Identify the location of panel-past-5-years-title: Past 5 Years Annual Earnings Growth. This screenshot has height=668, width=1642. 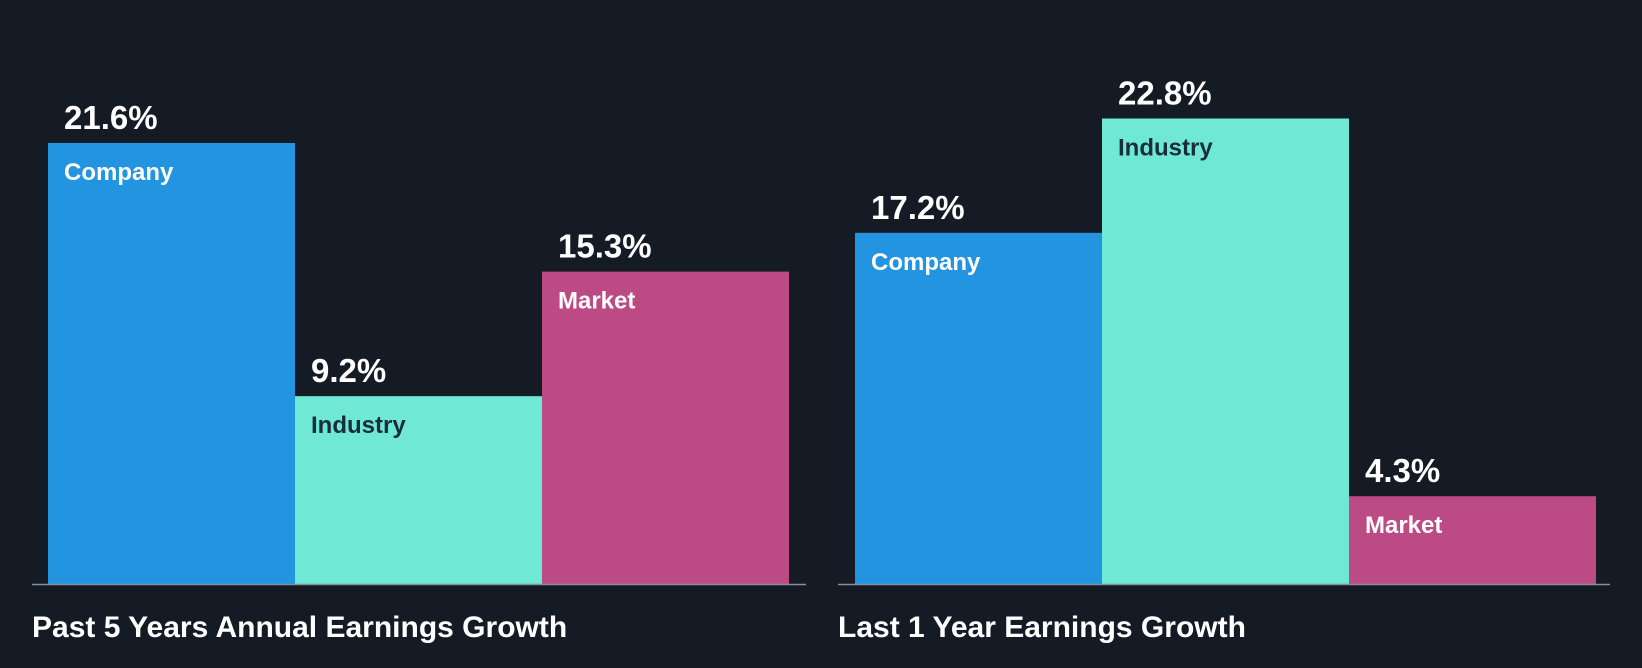
(299, 627).